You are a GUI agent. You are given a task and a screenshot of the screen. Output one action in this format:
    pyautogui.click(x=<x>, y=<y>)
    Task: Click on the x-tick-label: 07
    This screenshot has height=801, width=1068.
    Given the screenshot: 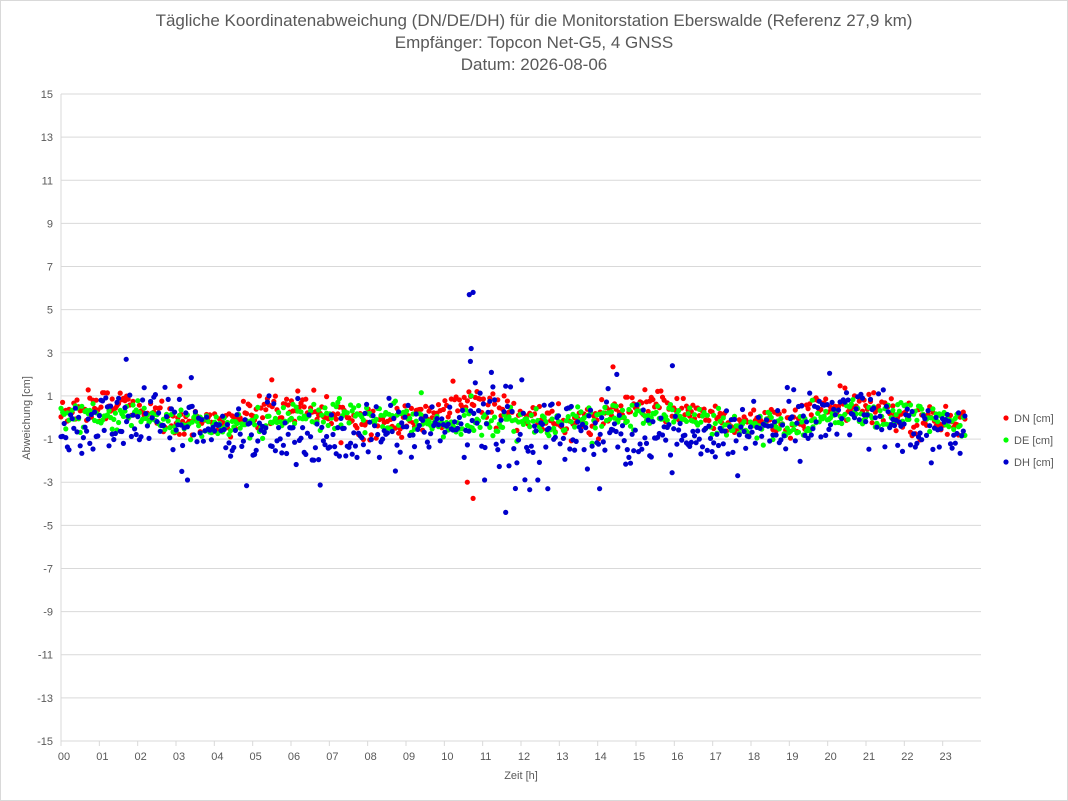 What is the action you would take?
    pyautogui.click(x=332, y=757)
    